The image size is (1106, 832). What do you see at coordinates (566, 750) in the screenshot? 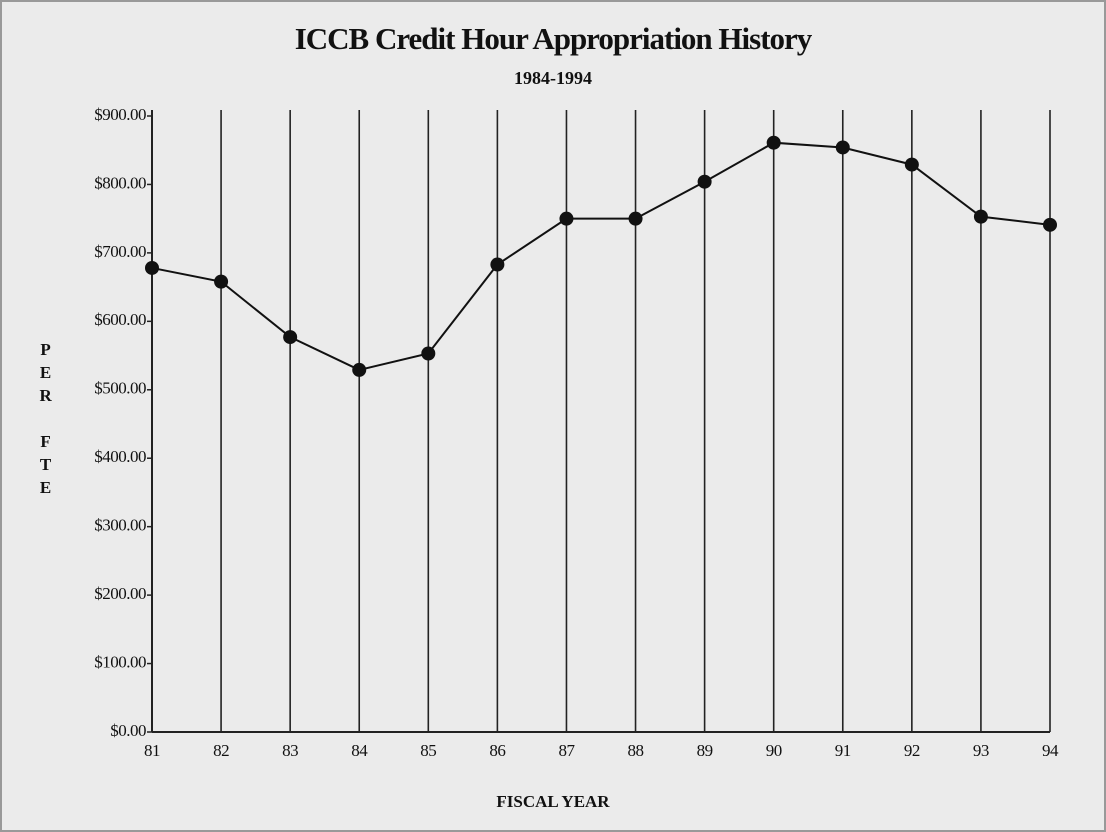
I see `x-tick-label: 87` at bounding box center [566, 750].